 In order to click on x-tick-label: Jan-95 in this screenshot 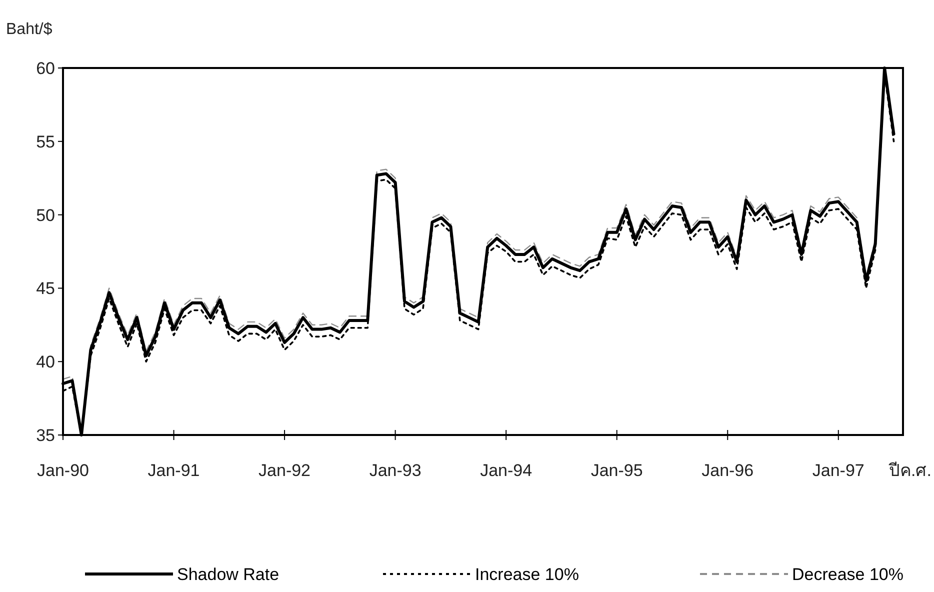, I will do `click(616, 470)`.